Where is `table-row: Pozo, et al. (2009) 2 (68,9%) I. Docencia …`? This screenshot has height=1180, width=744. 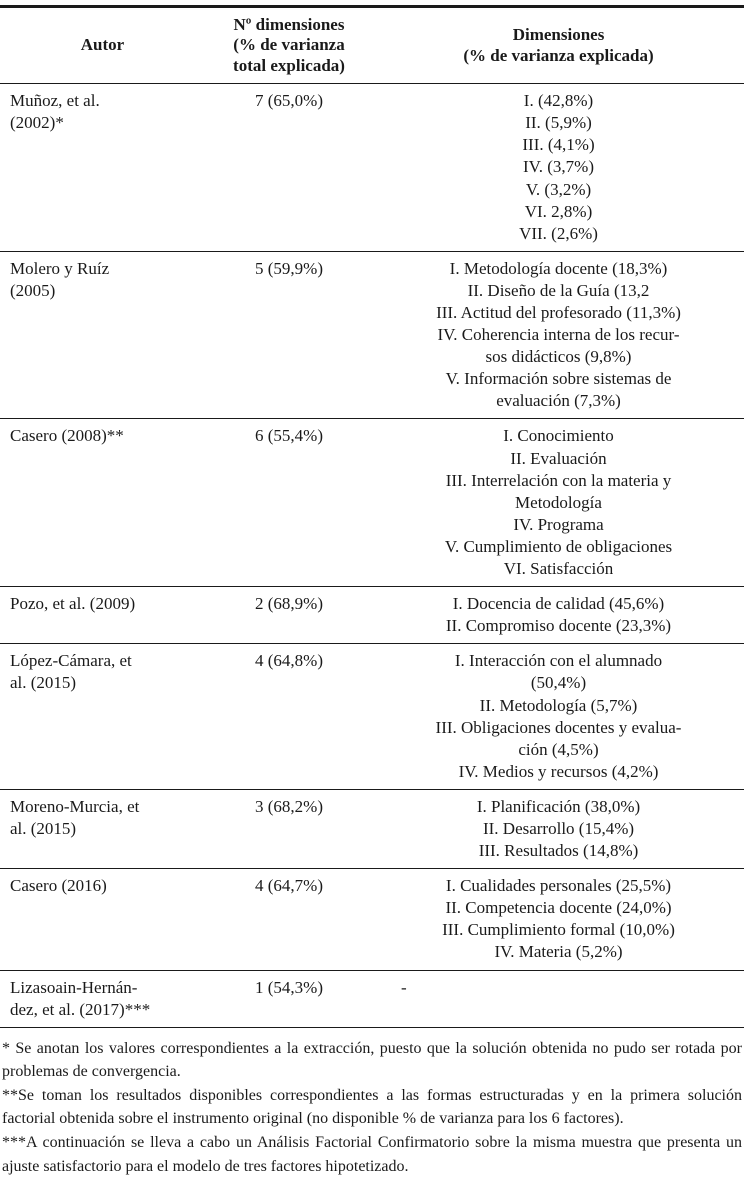
table-row: Pozo, et al. (2009) 2 (68,9%) I. Docencia … is located at coordinates (372, 615).